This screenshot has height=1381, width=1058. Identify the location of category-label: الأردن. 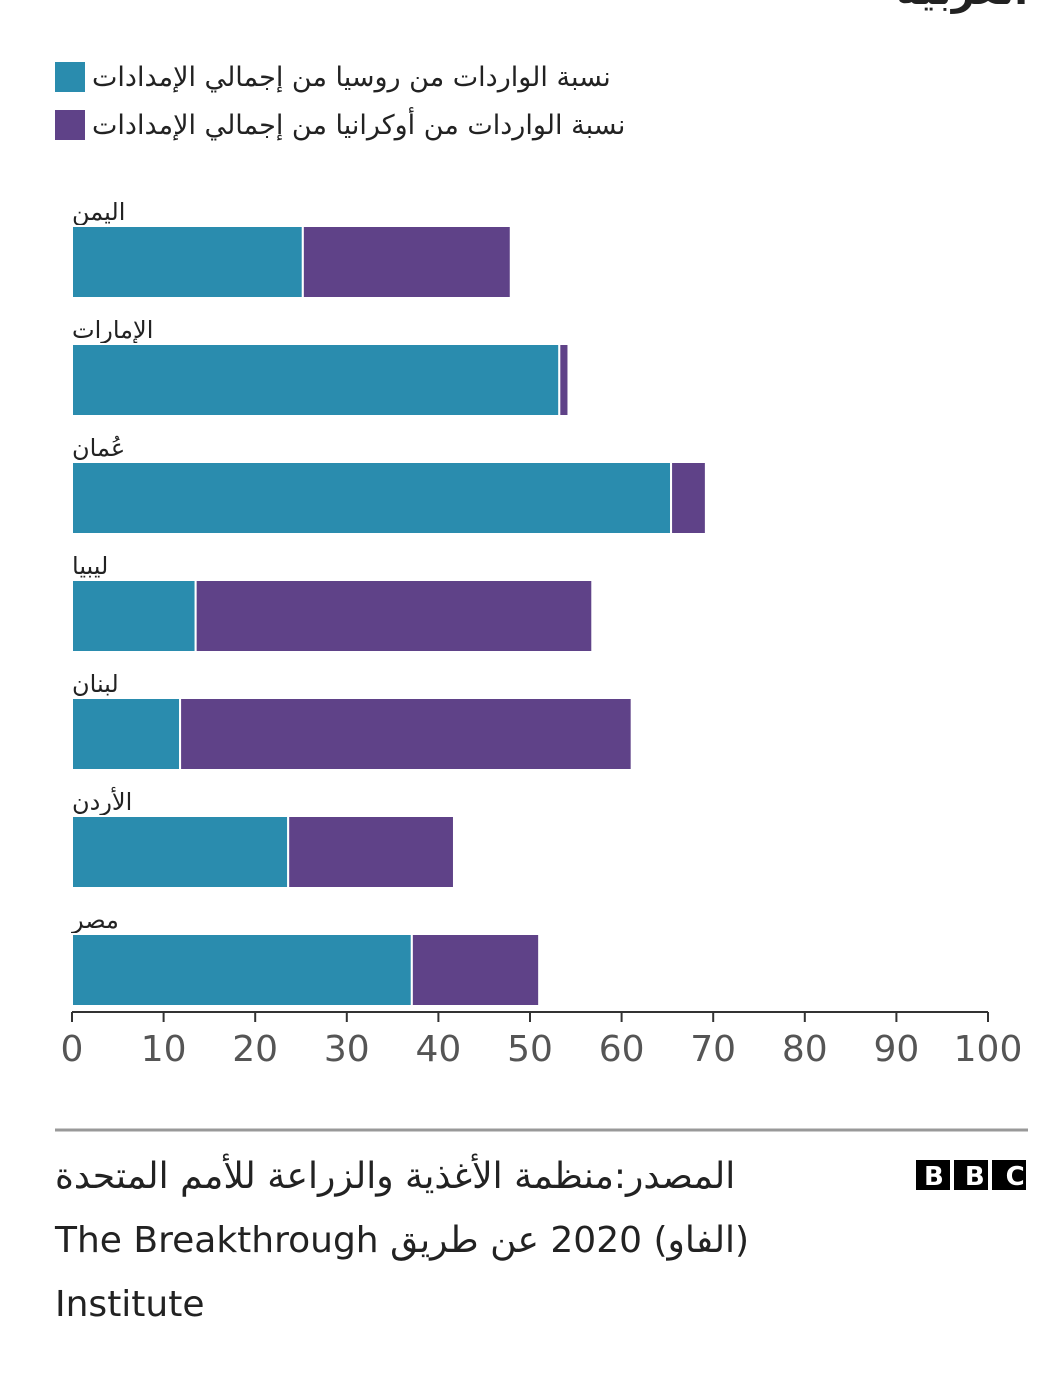
(102, 801).